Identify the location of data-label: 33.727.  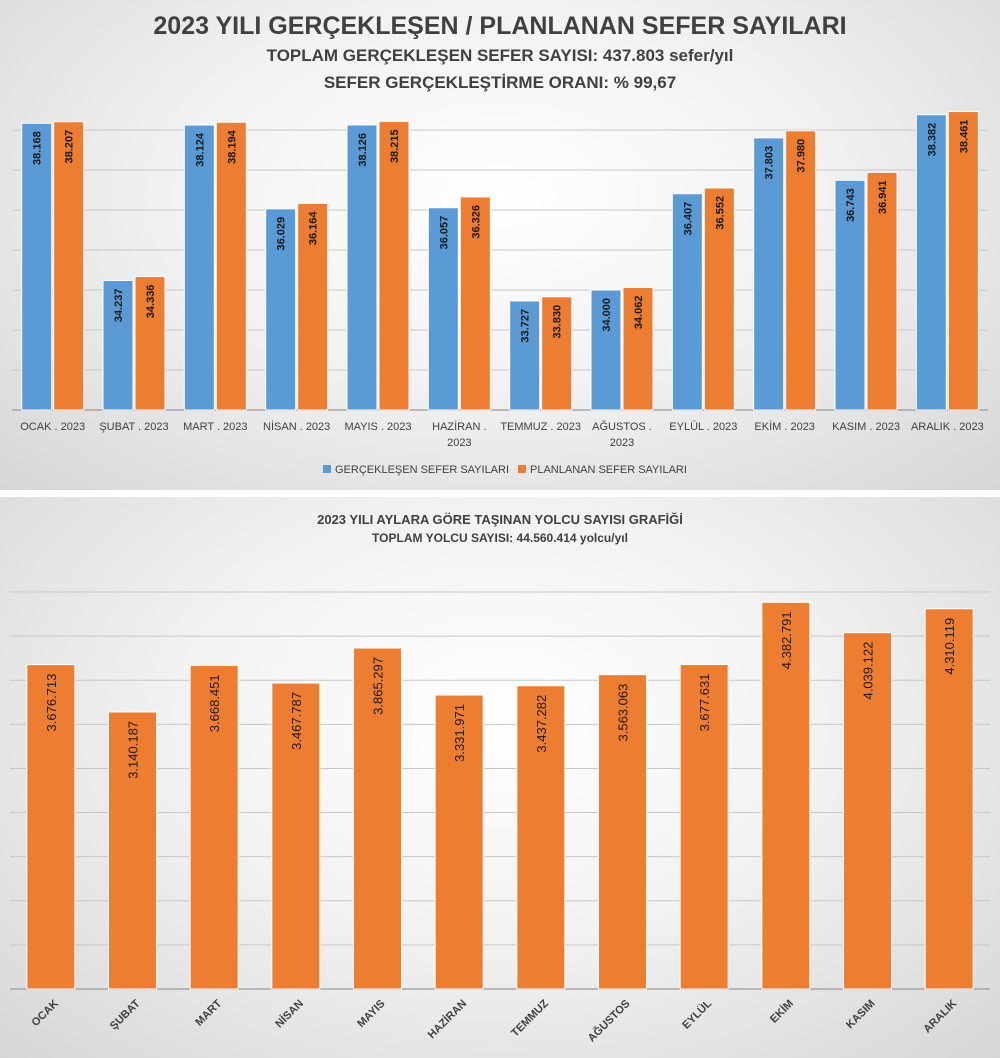
(526, 326).